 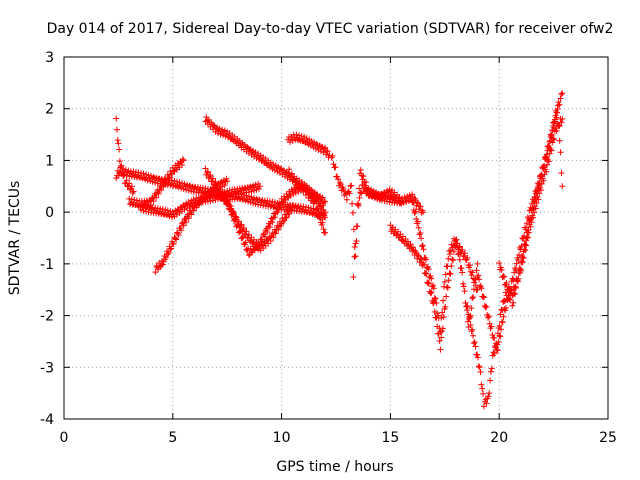 I want to click on series-trace-i, so click(x=309, y=146).